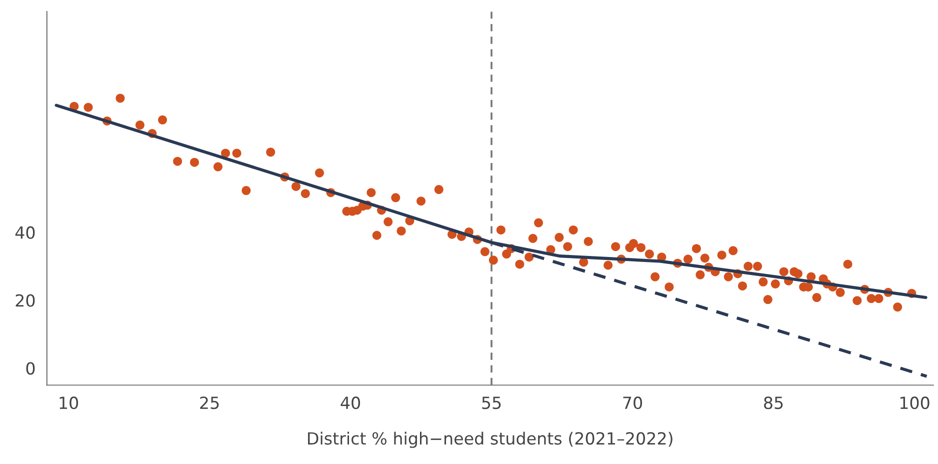 Image resolution: width=938 pixels, height=464 pixels. I want to click on x-tick-label: 100, so click(915, 403).